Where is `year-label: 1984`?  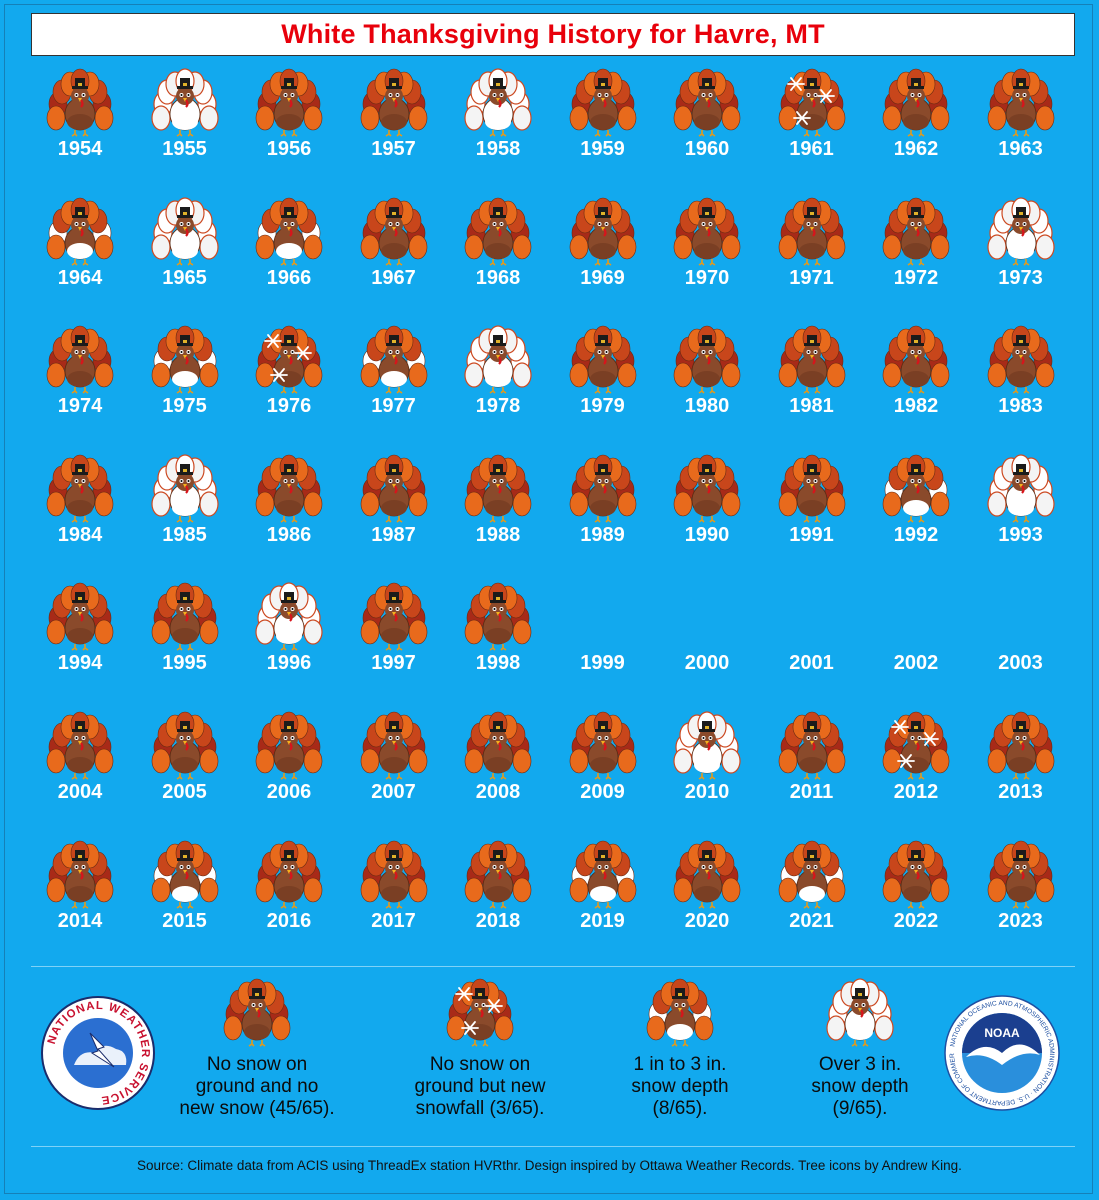 year-label: 1984 is located at coordinates (80, 534).